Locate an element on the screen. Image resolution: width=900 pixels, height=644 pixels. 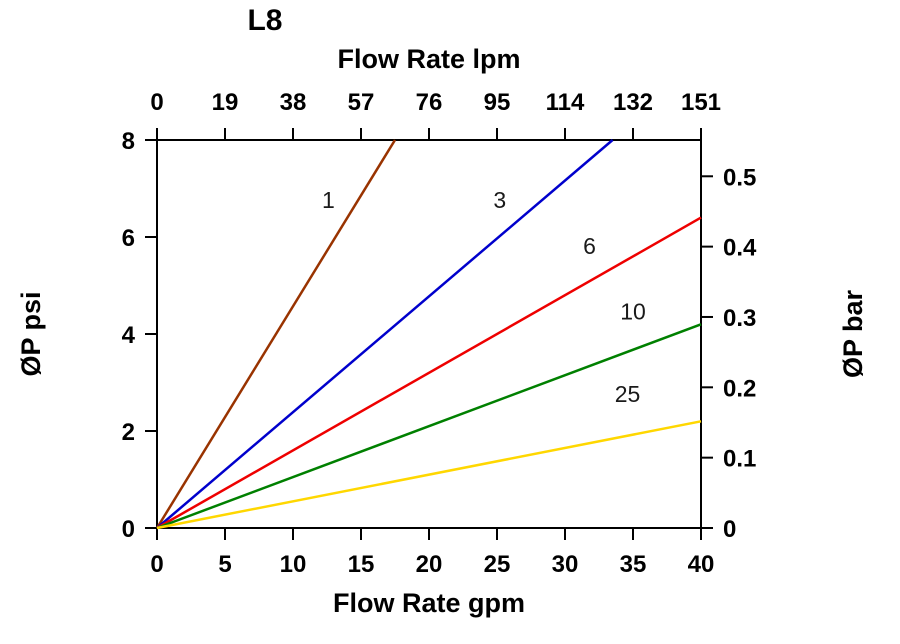
bottom-tick-label: 30 is located at coordinates (565, 564).